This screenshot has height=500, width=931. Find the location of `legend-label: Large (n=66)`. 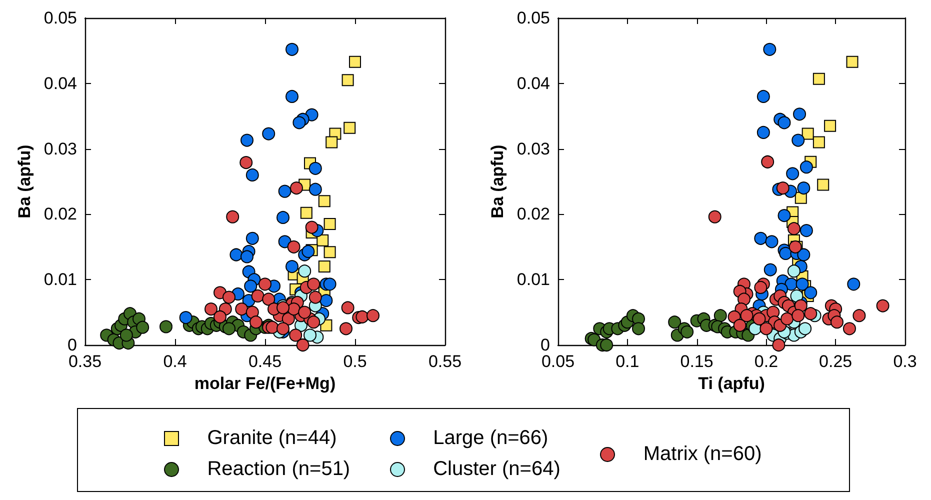

legend-label: Large (n=66) is located at coordinates (491, 438).